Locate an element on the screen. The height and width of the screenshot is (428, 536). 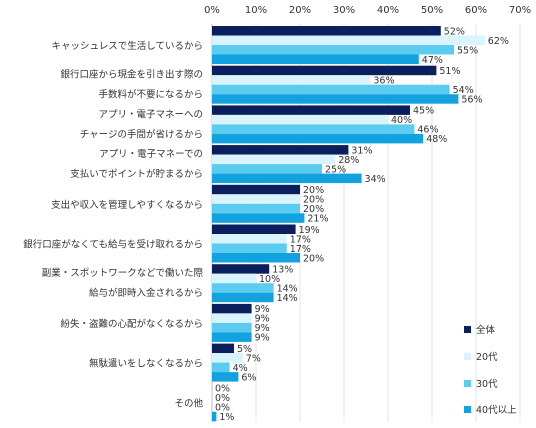
value-label: 19% is located at coordinates (309, 230).